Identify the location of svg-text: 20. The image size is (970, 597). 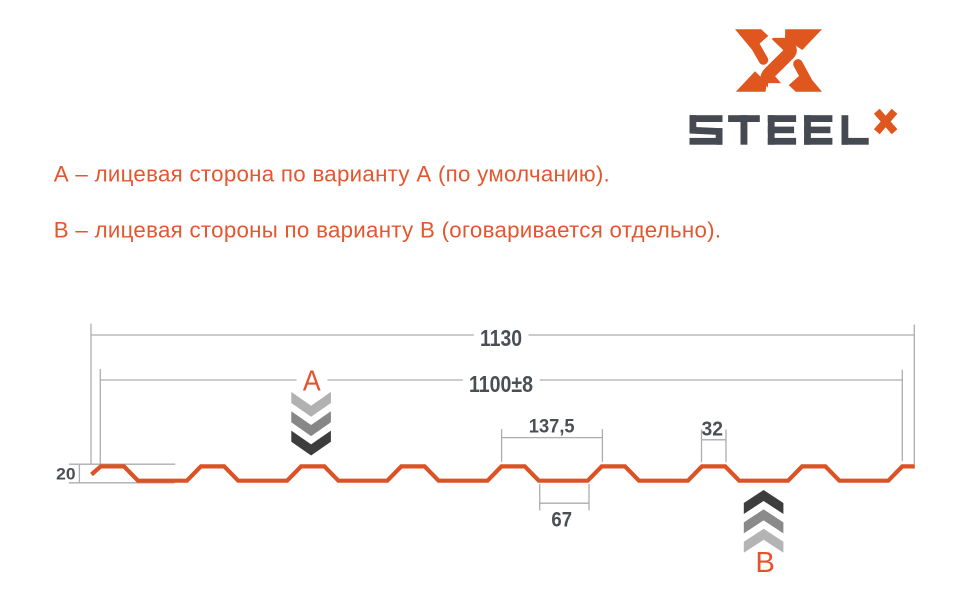
(65, 475).